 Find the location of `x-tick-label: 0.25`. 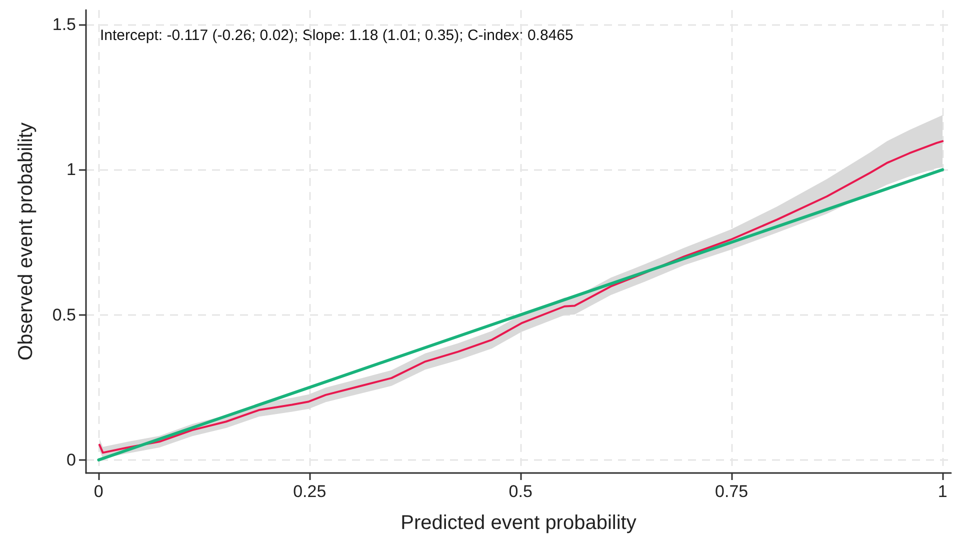

x-tick-label: 0.25 is located at coordinates (309, 491).